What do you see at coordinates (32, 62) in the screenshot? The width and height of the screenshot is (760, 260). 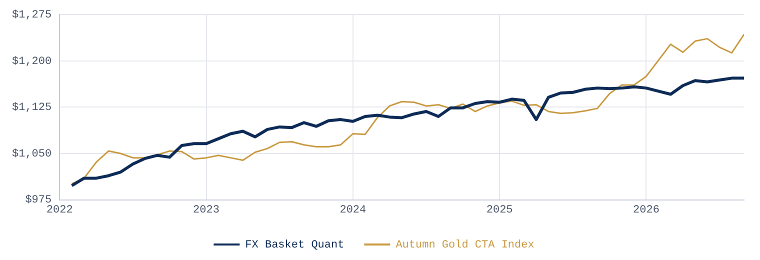 I see `y-tick-label: $1,200` at bounding box center [32, 62].